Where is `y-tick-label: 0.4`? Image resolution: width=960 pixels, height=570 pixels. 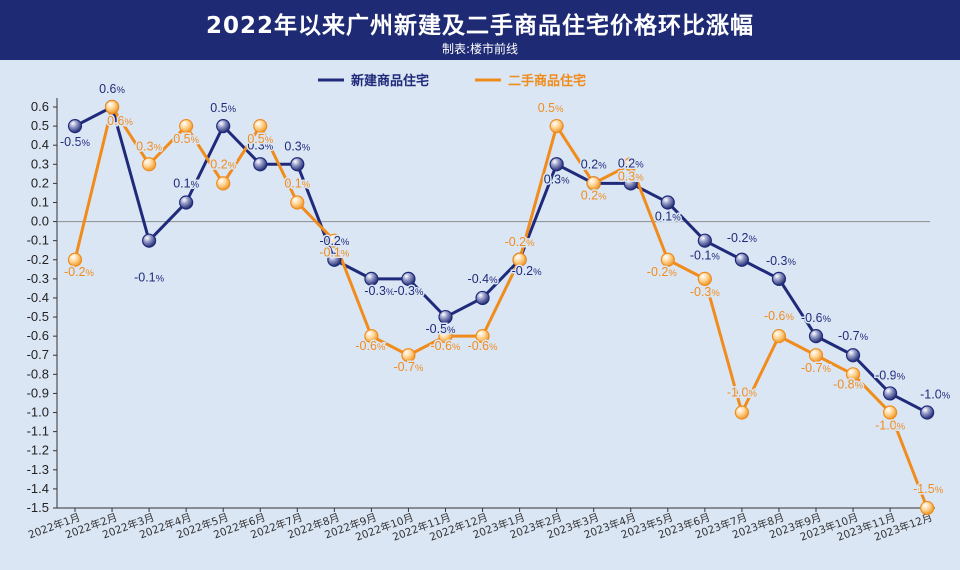 y-tick-label: 0.4 is located at coordinates (40, 144).